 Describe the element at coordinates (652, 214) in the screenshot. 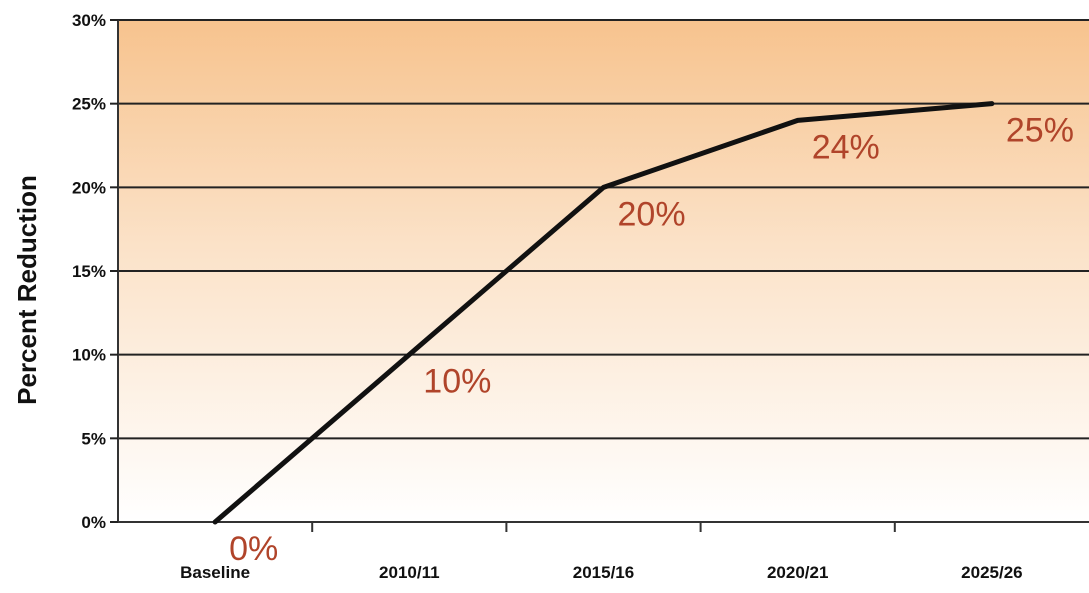

I see `data-label-2: 20%` at that location.